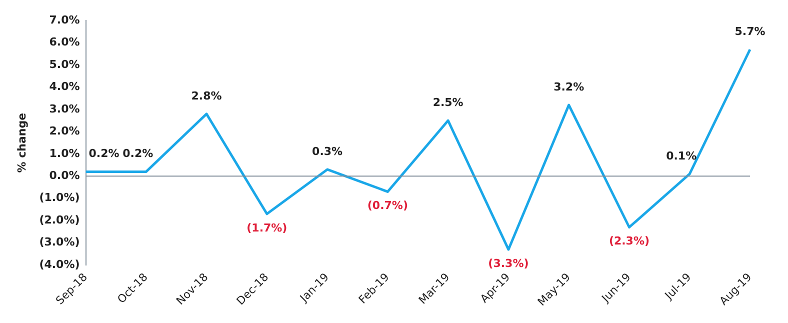  What do you see at coordinates (327, 151) in the screenshot?
I see `data-label: 0.3%` at bounding box center [327, 151].